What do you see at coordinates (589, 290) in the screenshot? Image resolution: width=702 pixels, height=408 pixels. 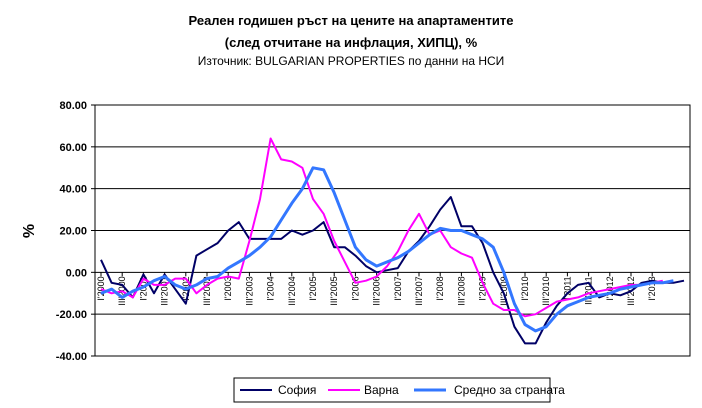 I see `x-tick-label: III'2011` at bounding box center [589, 290].